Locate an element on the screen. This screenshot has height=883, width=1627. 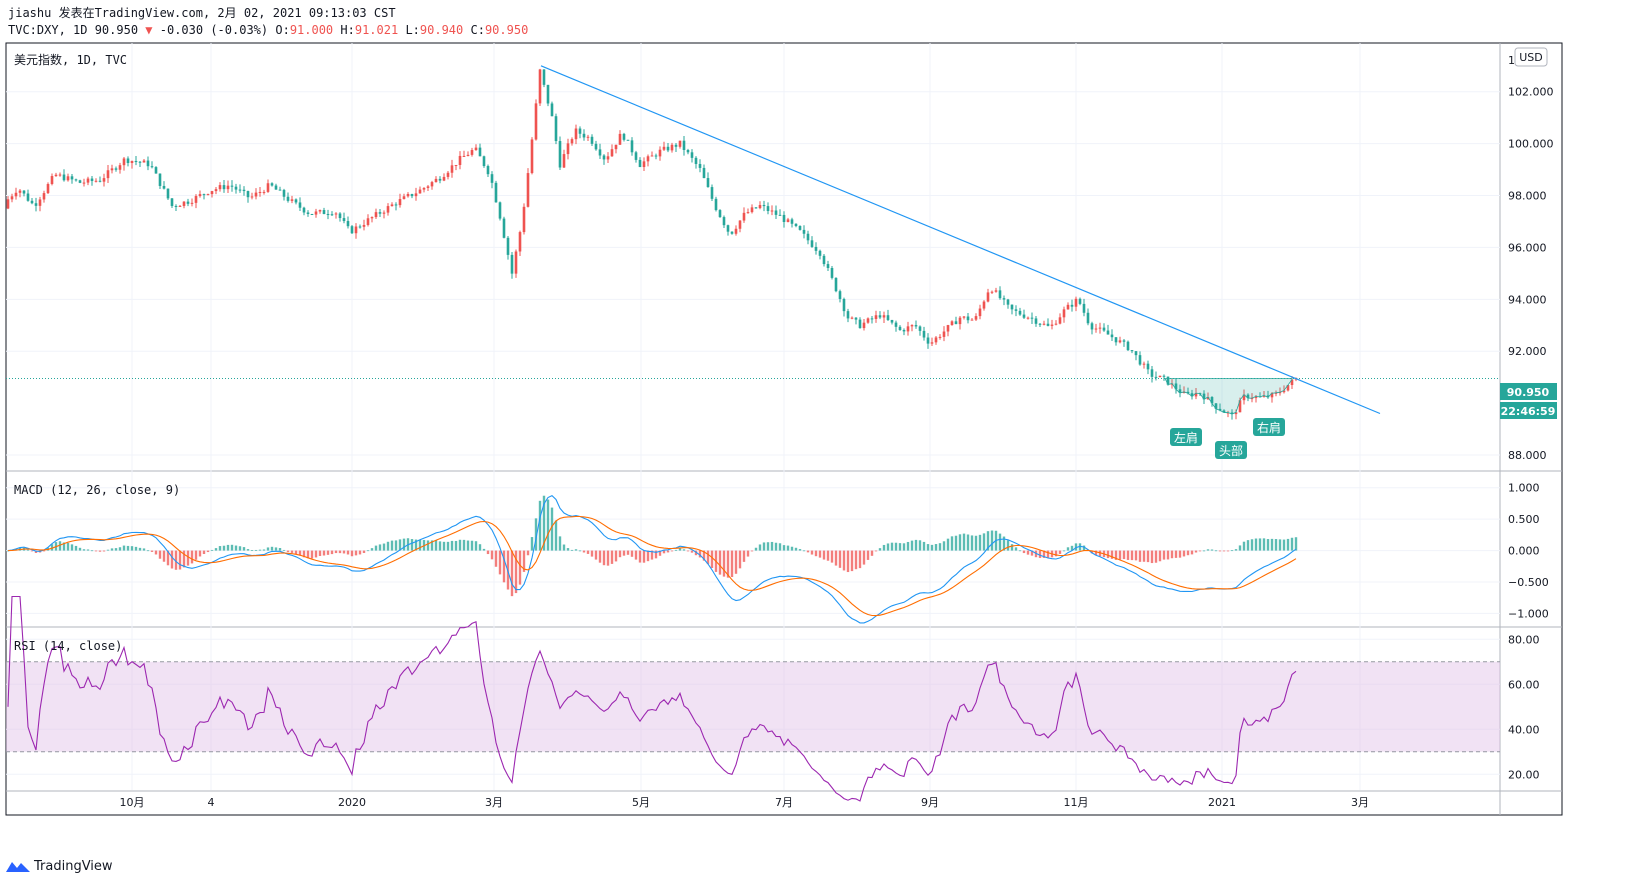
y-tick-label: 88.000 is located at coordinates (1527, 455).